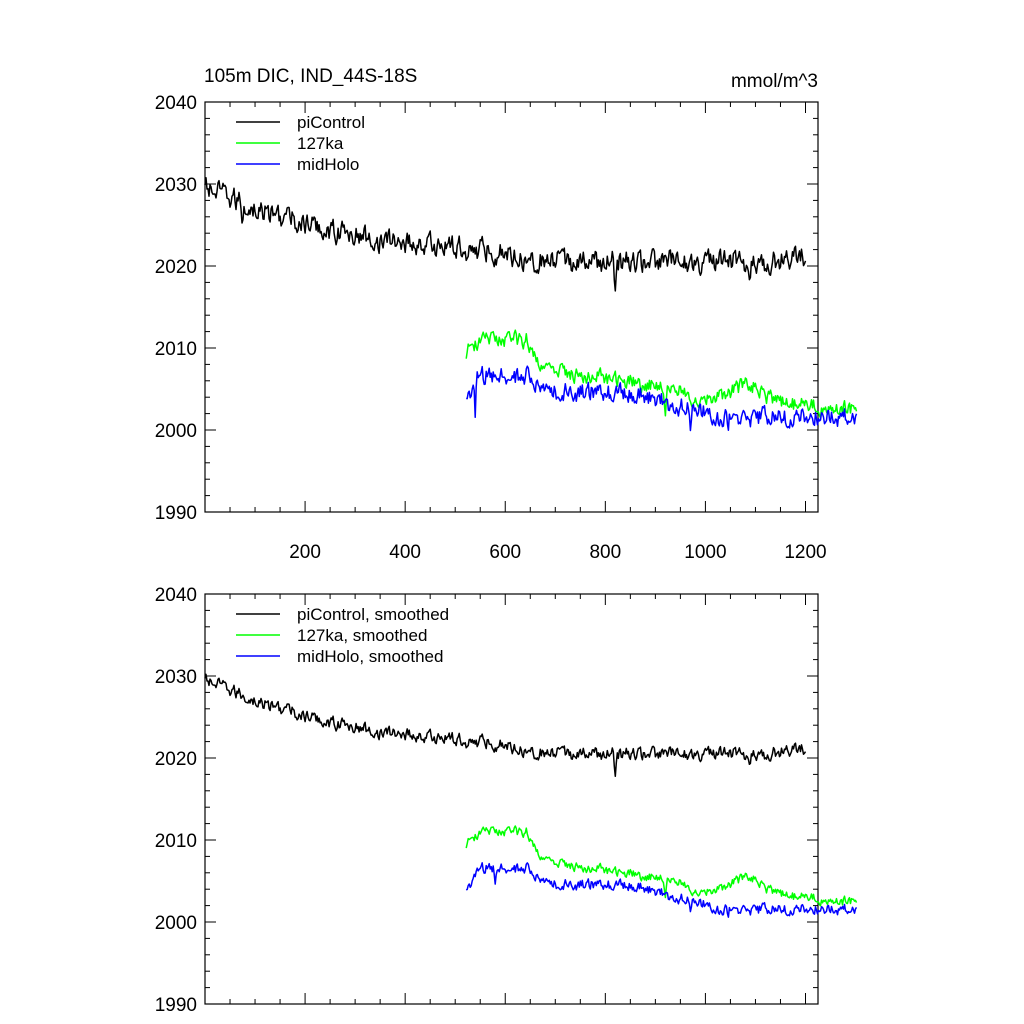  What do you see at coordinates (505, 552) in the screenshot?
I see `x-tick-label: 600` at bounding box center [505, 552].